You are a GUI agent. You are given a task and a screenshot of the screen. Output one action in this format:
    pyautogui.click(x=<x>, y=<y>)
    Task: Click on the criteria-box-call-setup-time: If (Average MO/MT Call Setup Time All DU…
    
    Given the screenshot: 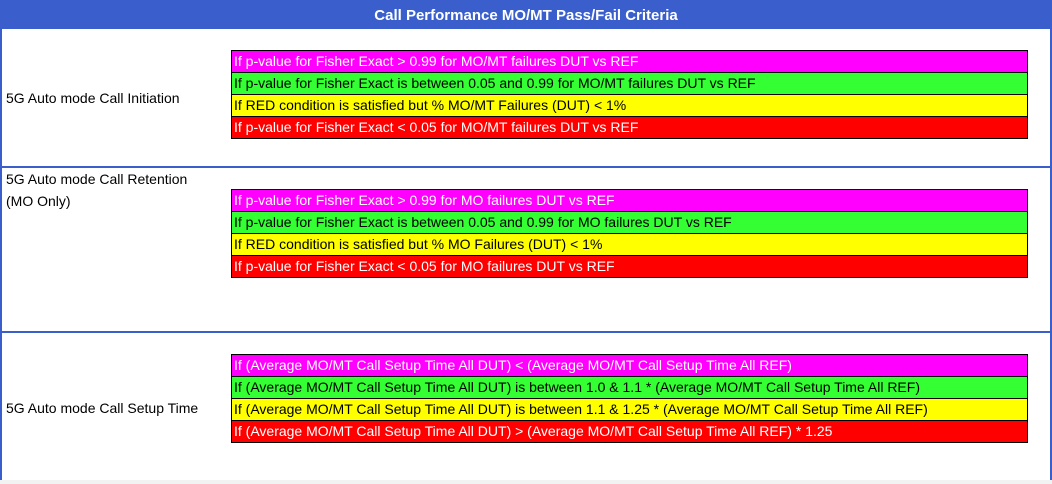 What is the action you would take?
    pyautogui.click(x=629, y=398)
    